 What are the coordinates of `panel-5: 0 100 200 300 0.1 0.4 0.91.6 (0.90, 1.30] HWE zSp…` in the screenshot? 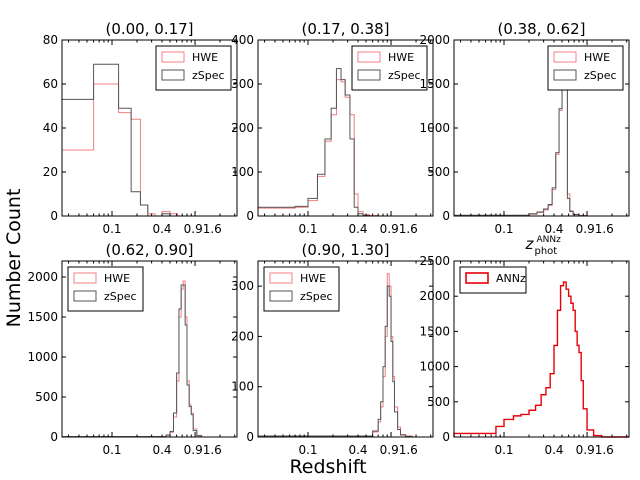 It's located at (332, 349).